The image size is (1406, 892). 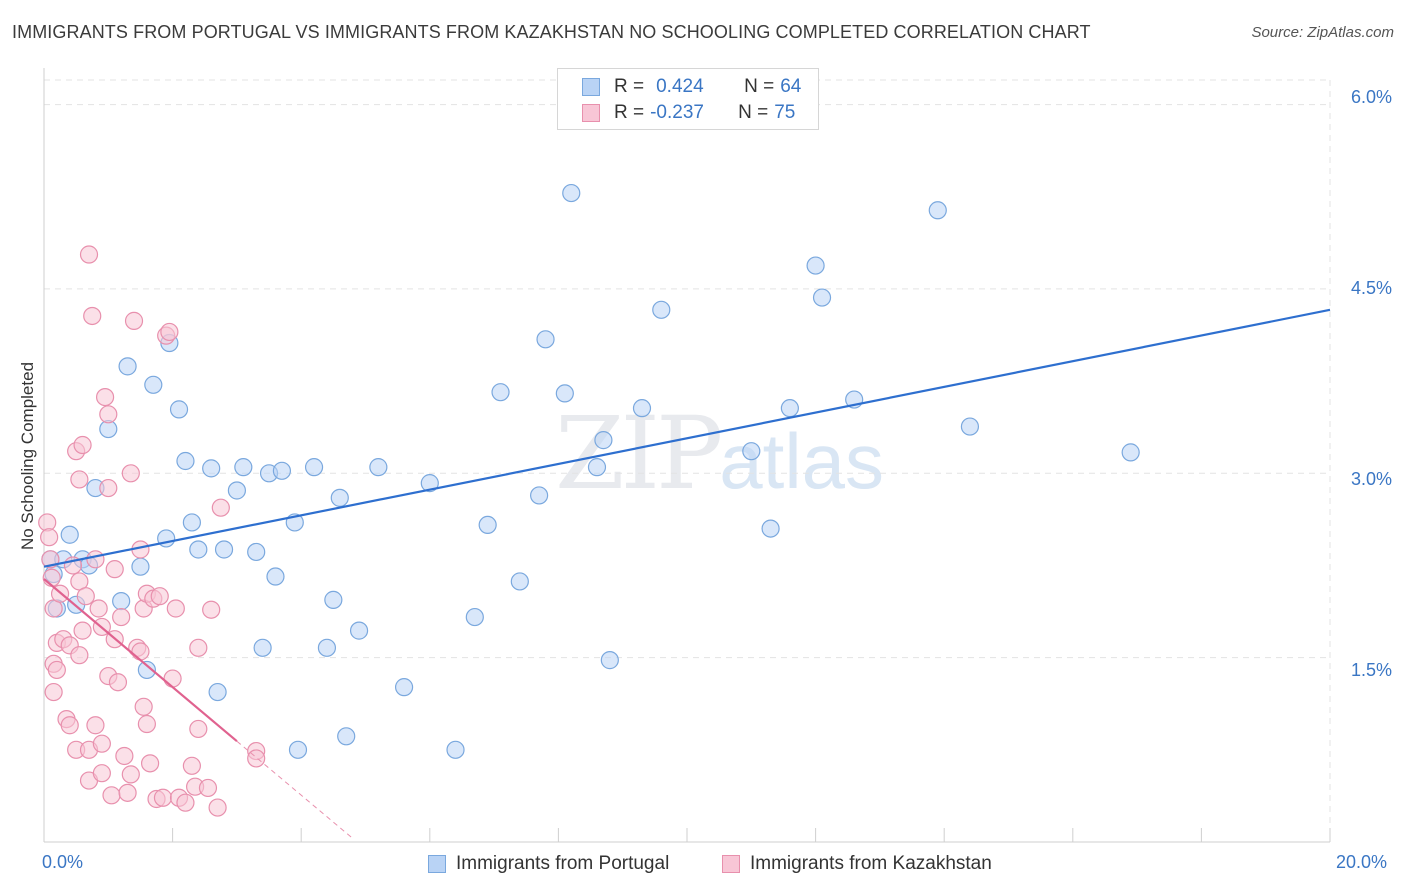 What do you see at coordinates (140, 660) in the screenshot?
I see `kazakhstan-trend-line` at bounding box center [140, 660].